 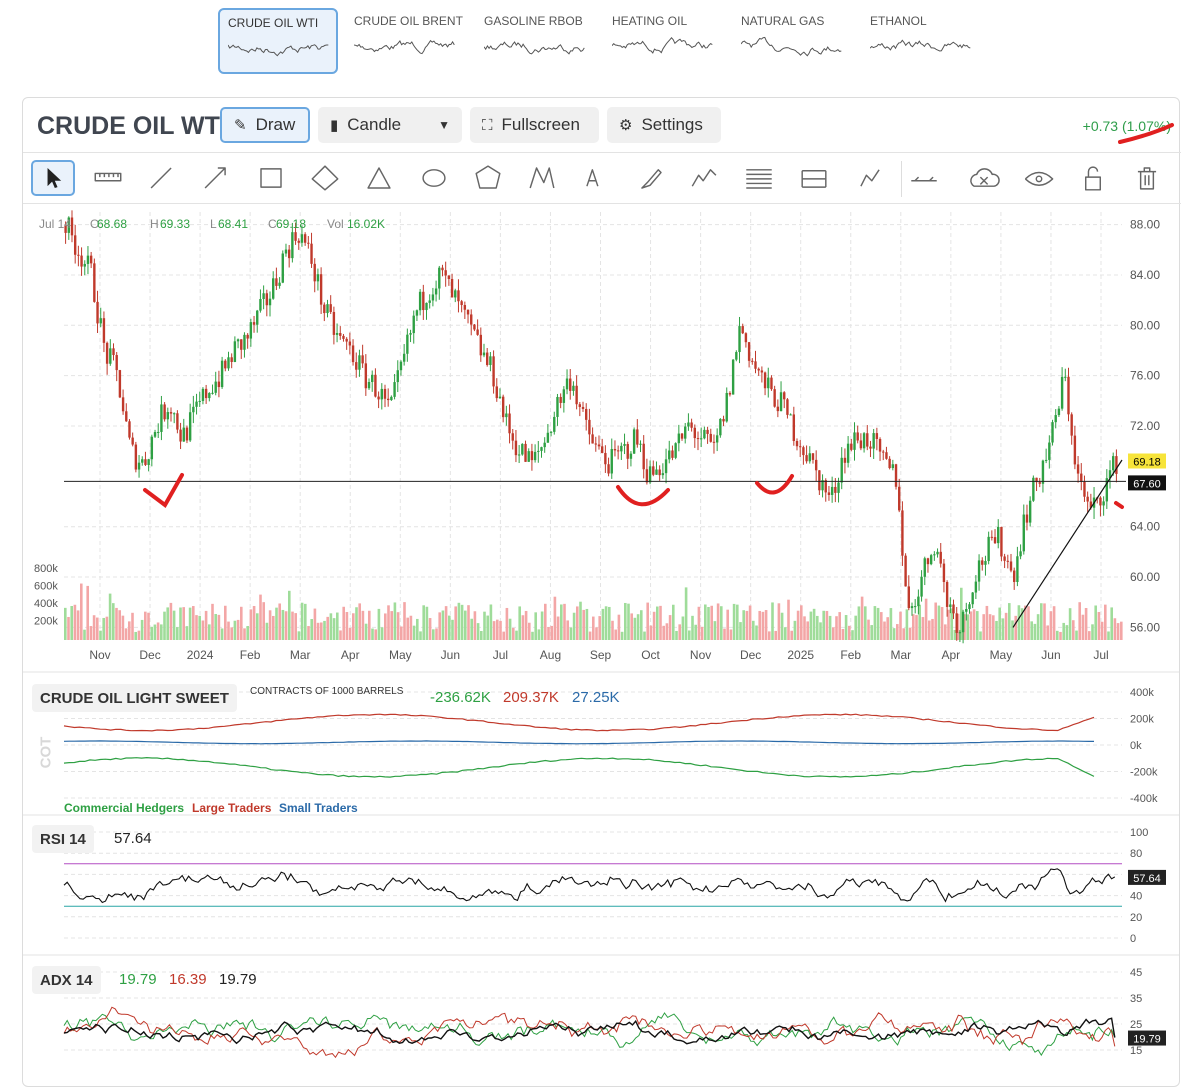 I want to click on triangle-tool, so click(x=379, y=178).